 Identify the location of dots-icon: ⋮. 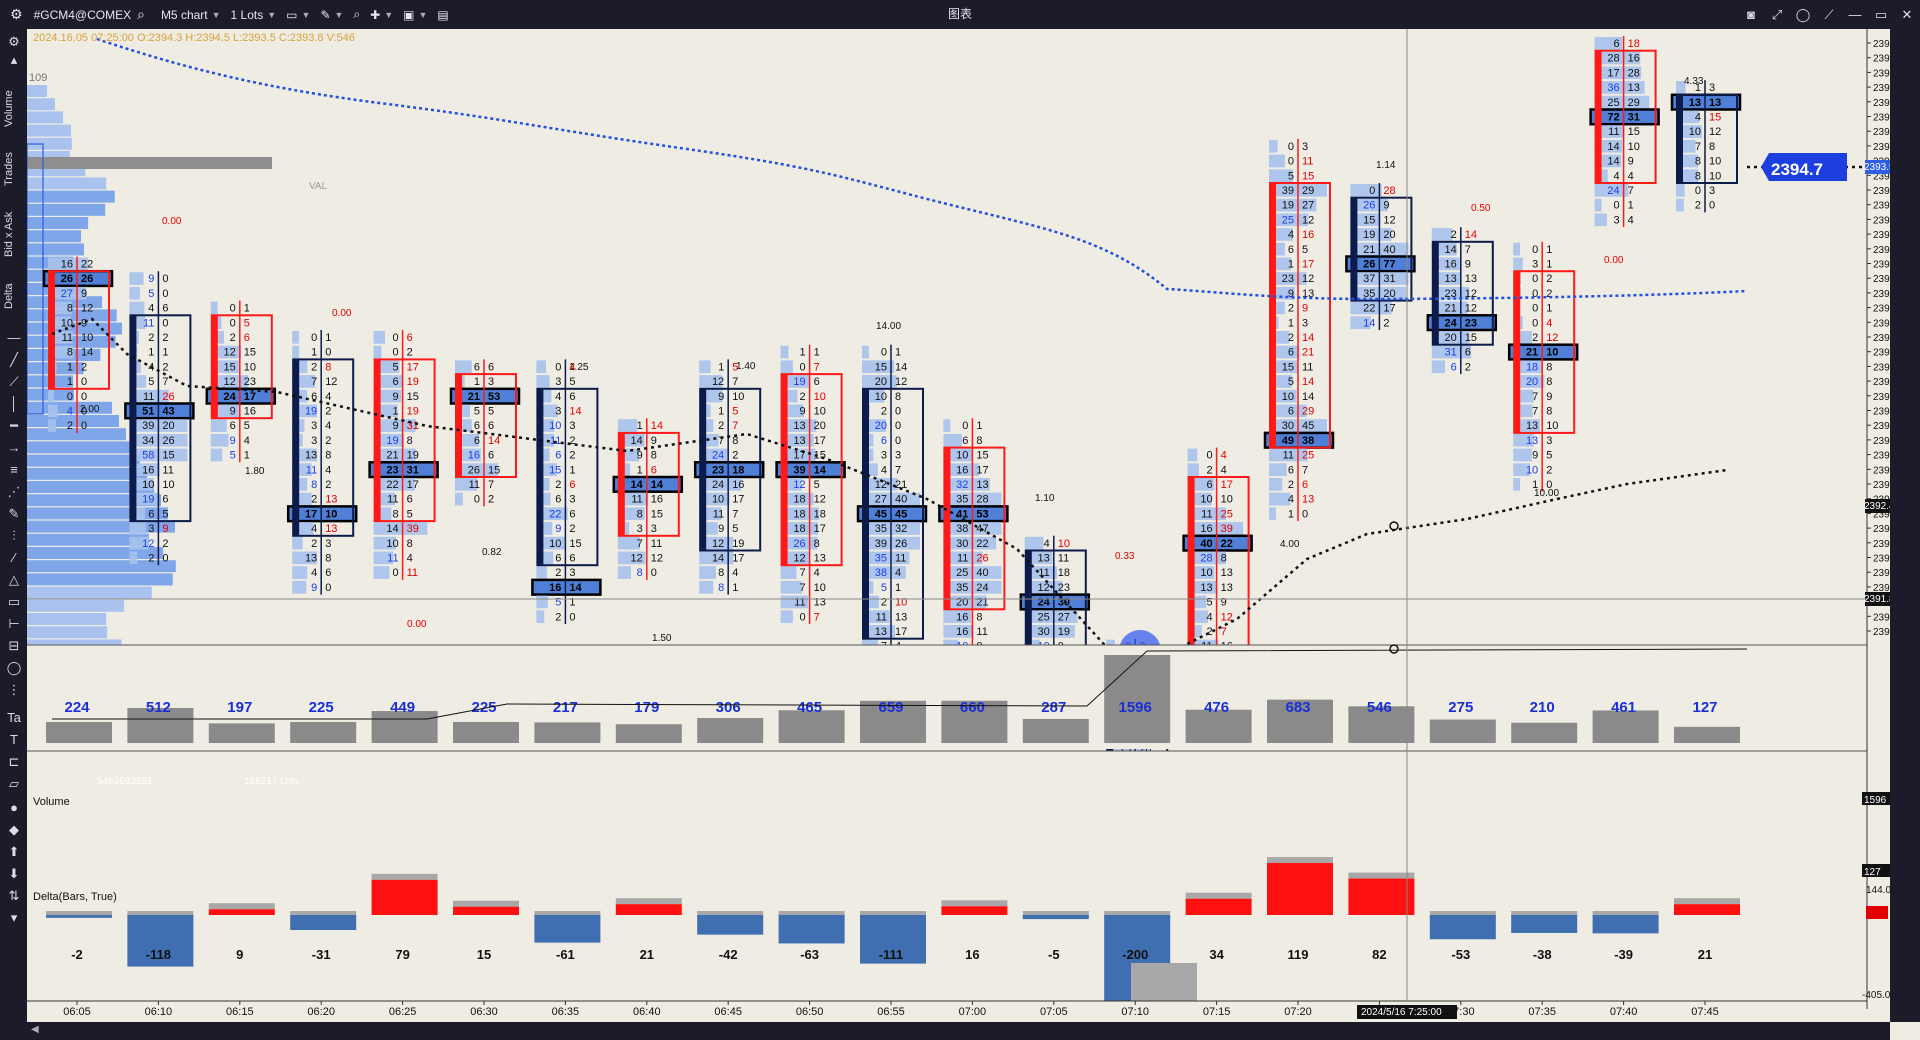
(14, 689).